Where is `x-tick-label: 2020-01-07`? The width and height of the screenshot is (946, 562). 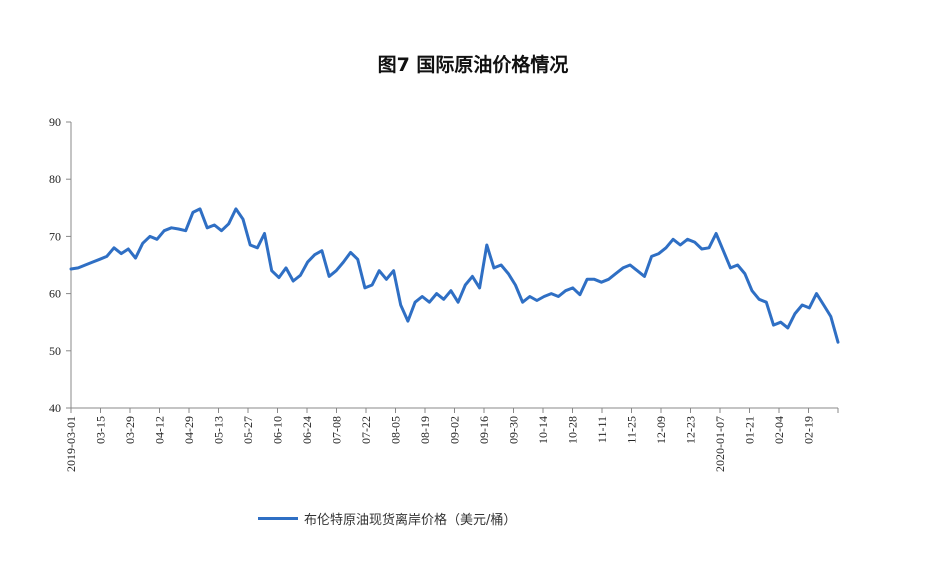
x-tick-label: 2020-01-07 is located at coordinates (720, 444).